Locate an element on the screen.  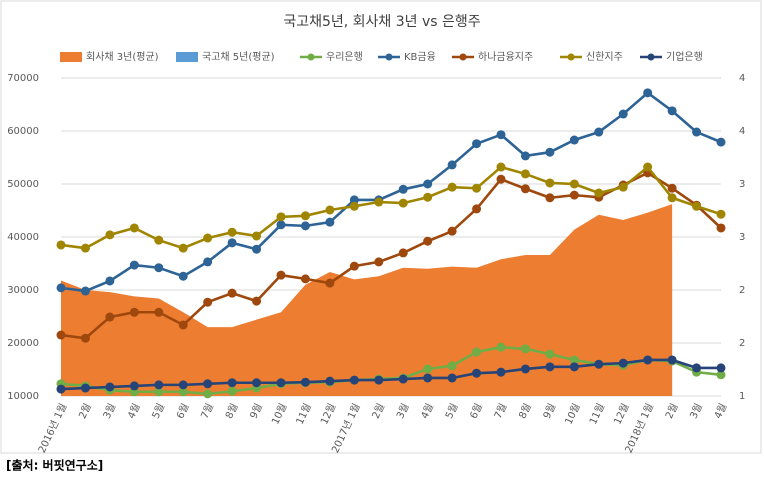
y2-tick-label: 3 is located at coordinates (742, 184).